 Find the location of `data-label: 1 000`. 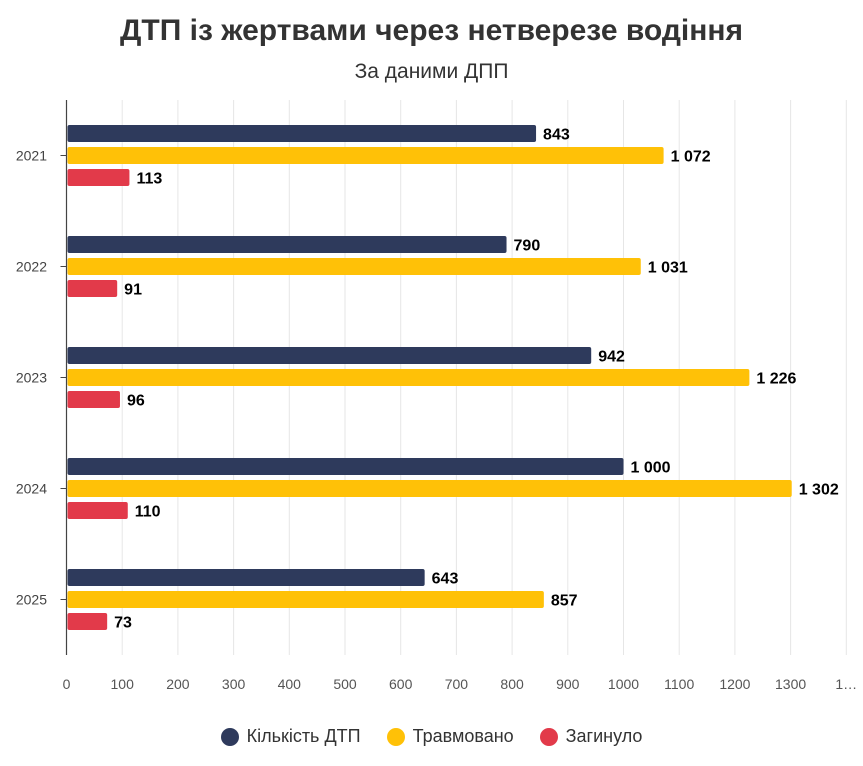

data-label: 1 000 is located at coordinates (651, 468).